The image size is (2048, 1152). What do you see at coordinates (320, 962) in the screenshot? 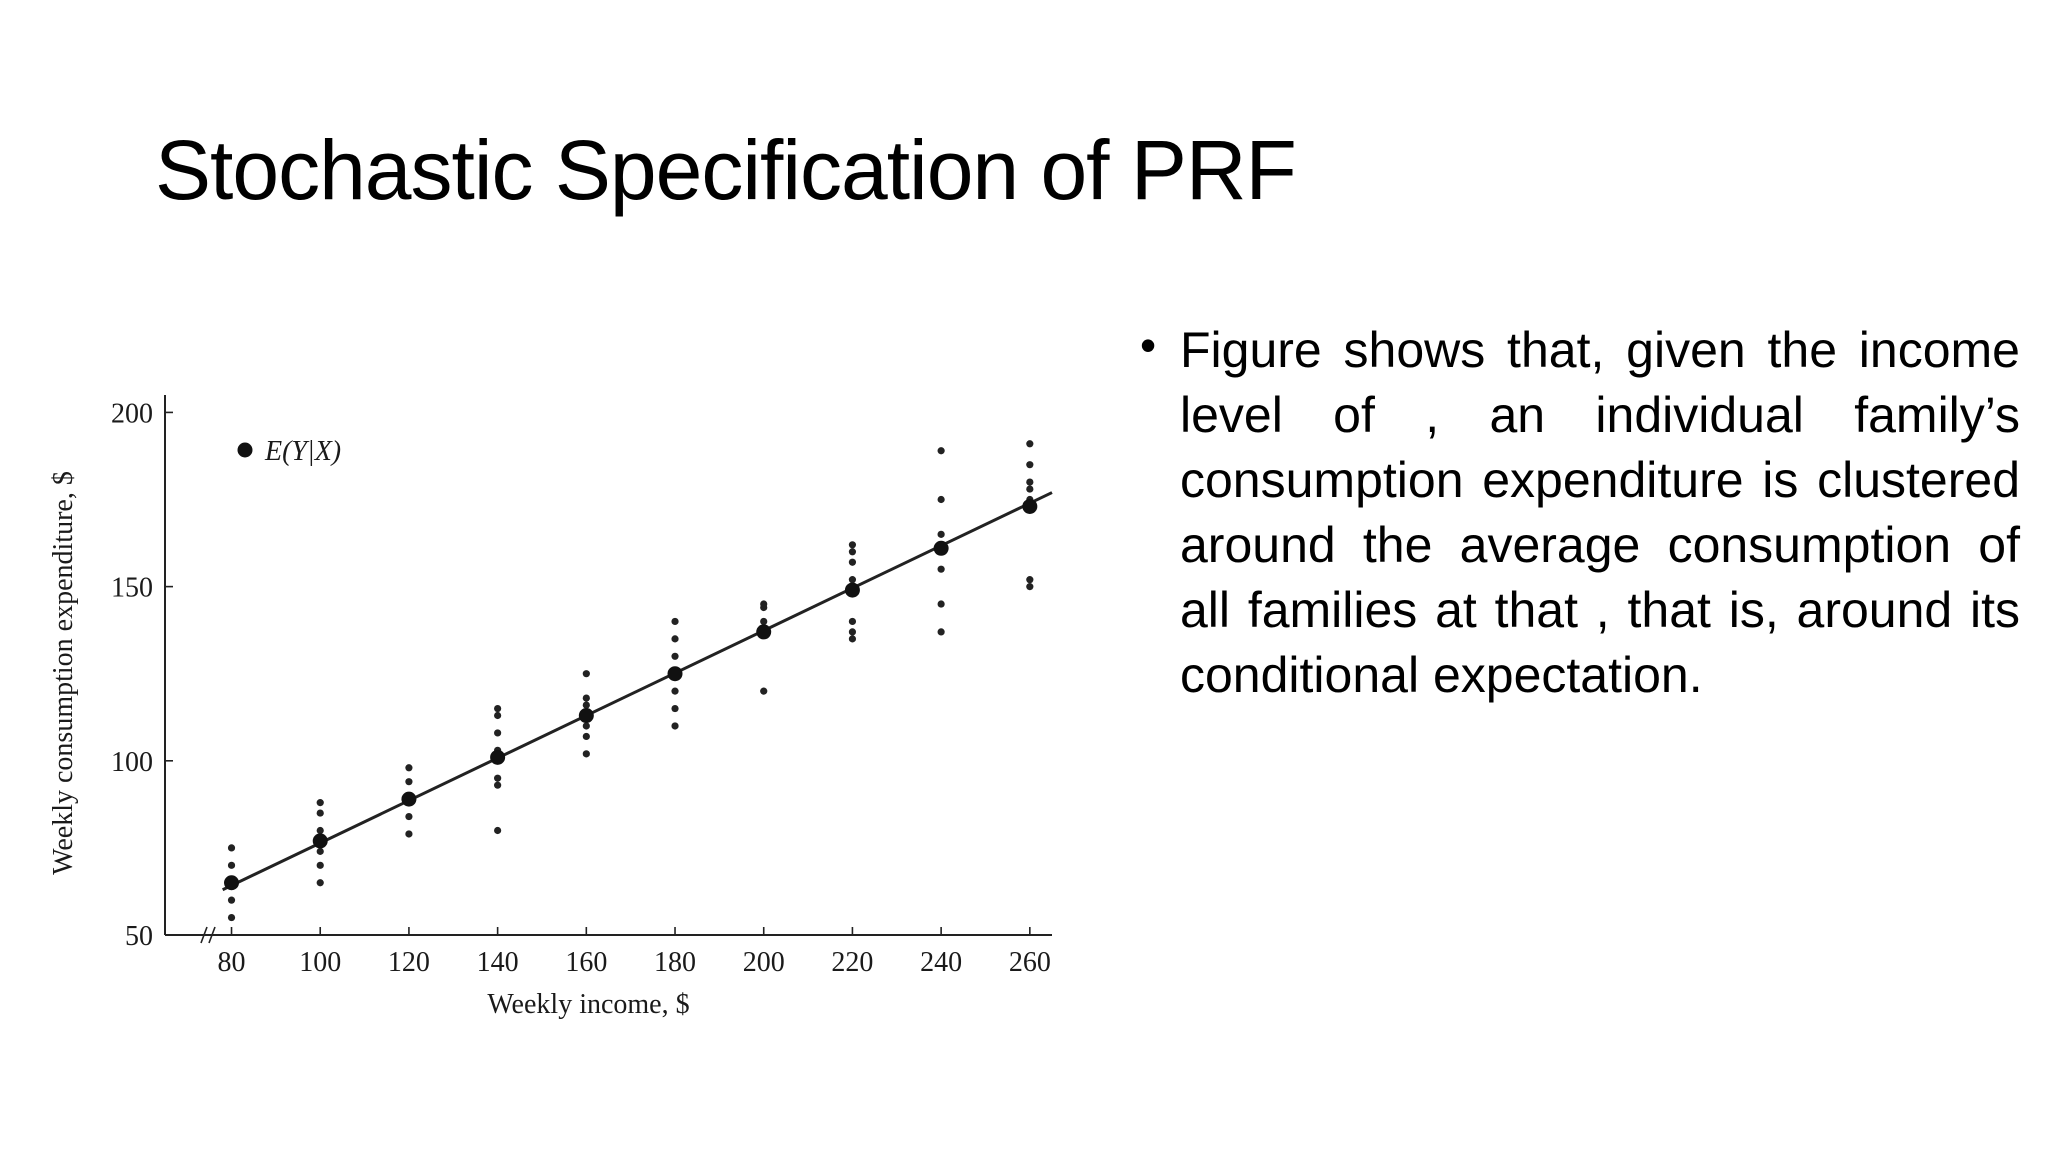
I see `x-tick-label: 100` at bounding box center [320, 962].